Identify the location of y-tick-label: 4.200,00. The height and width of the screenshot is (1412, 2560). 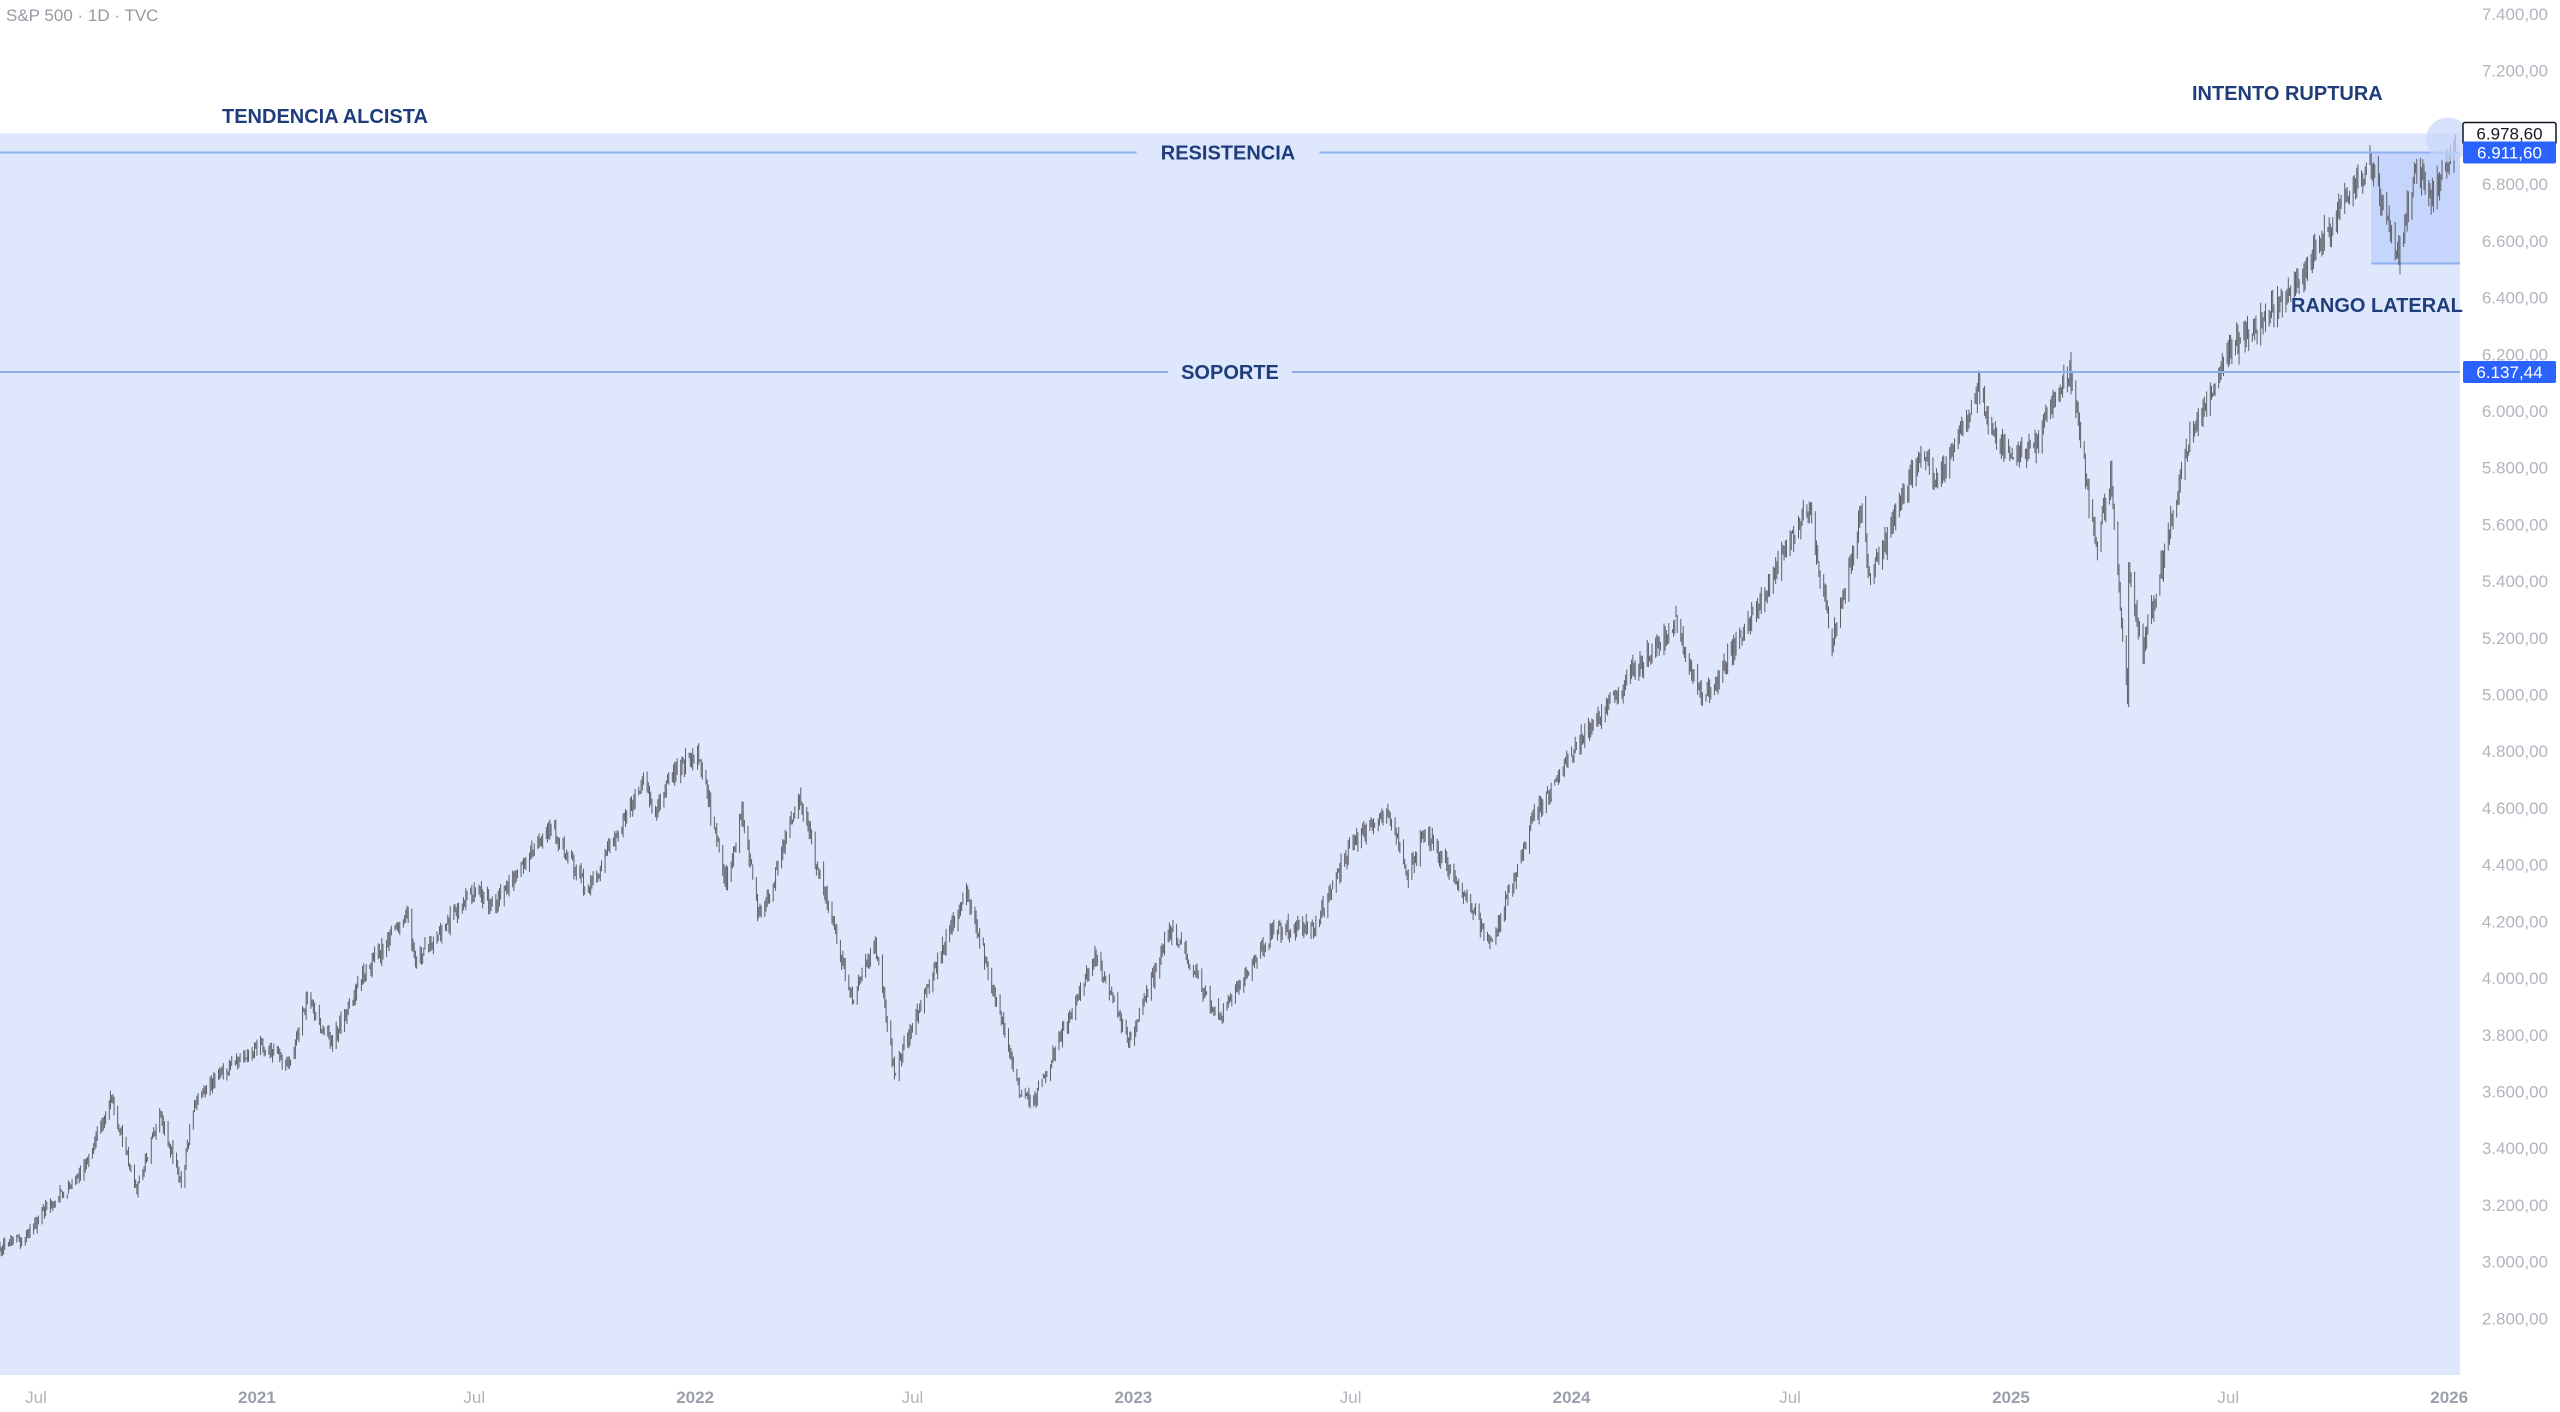
(2515, 921).